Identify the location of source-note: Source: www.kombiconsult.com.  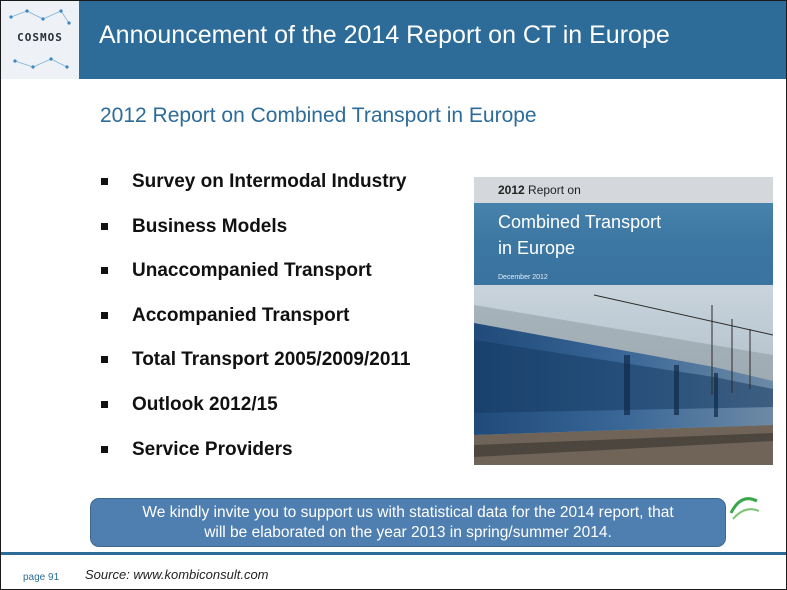
(177, 574).